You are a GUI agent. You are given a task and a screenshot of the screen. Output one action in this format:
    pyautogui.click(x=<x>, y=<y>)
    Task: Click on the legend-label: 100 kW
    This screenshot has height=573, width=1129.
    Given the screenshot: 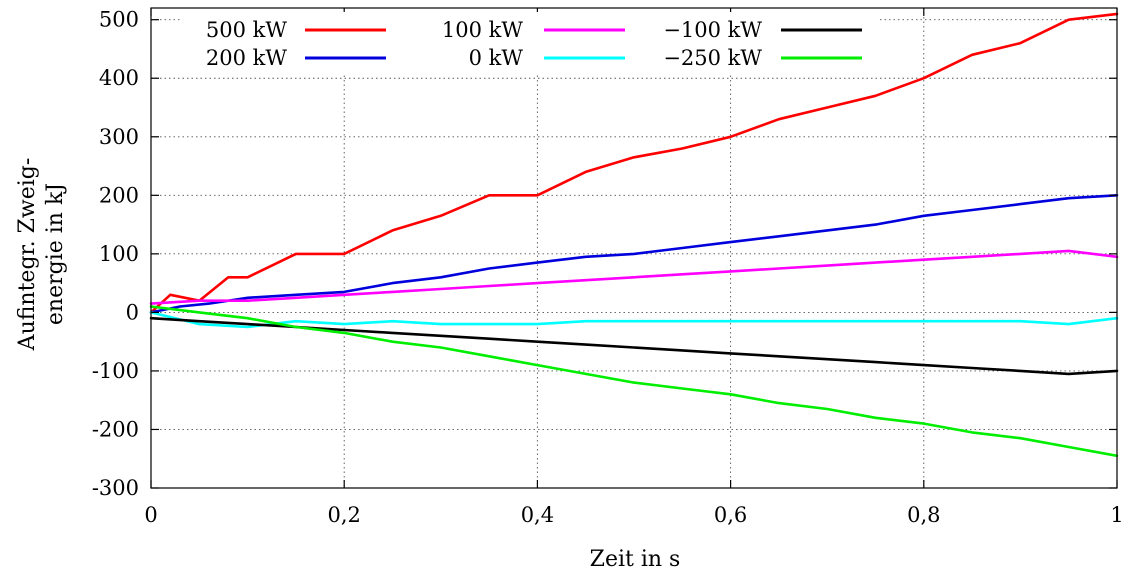 What is the action you would take?
    pyautogui.click(x=482, y=30)
    